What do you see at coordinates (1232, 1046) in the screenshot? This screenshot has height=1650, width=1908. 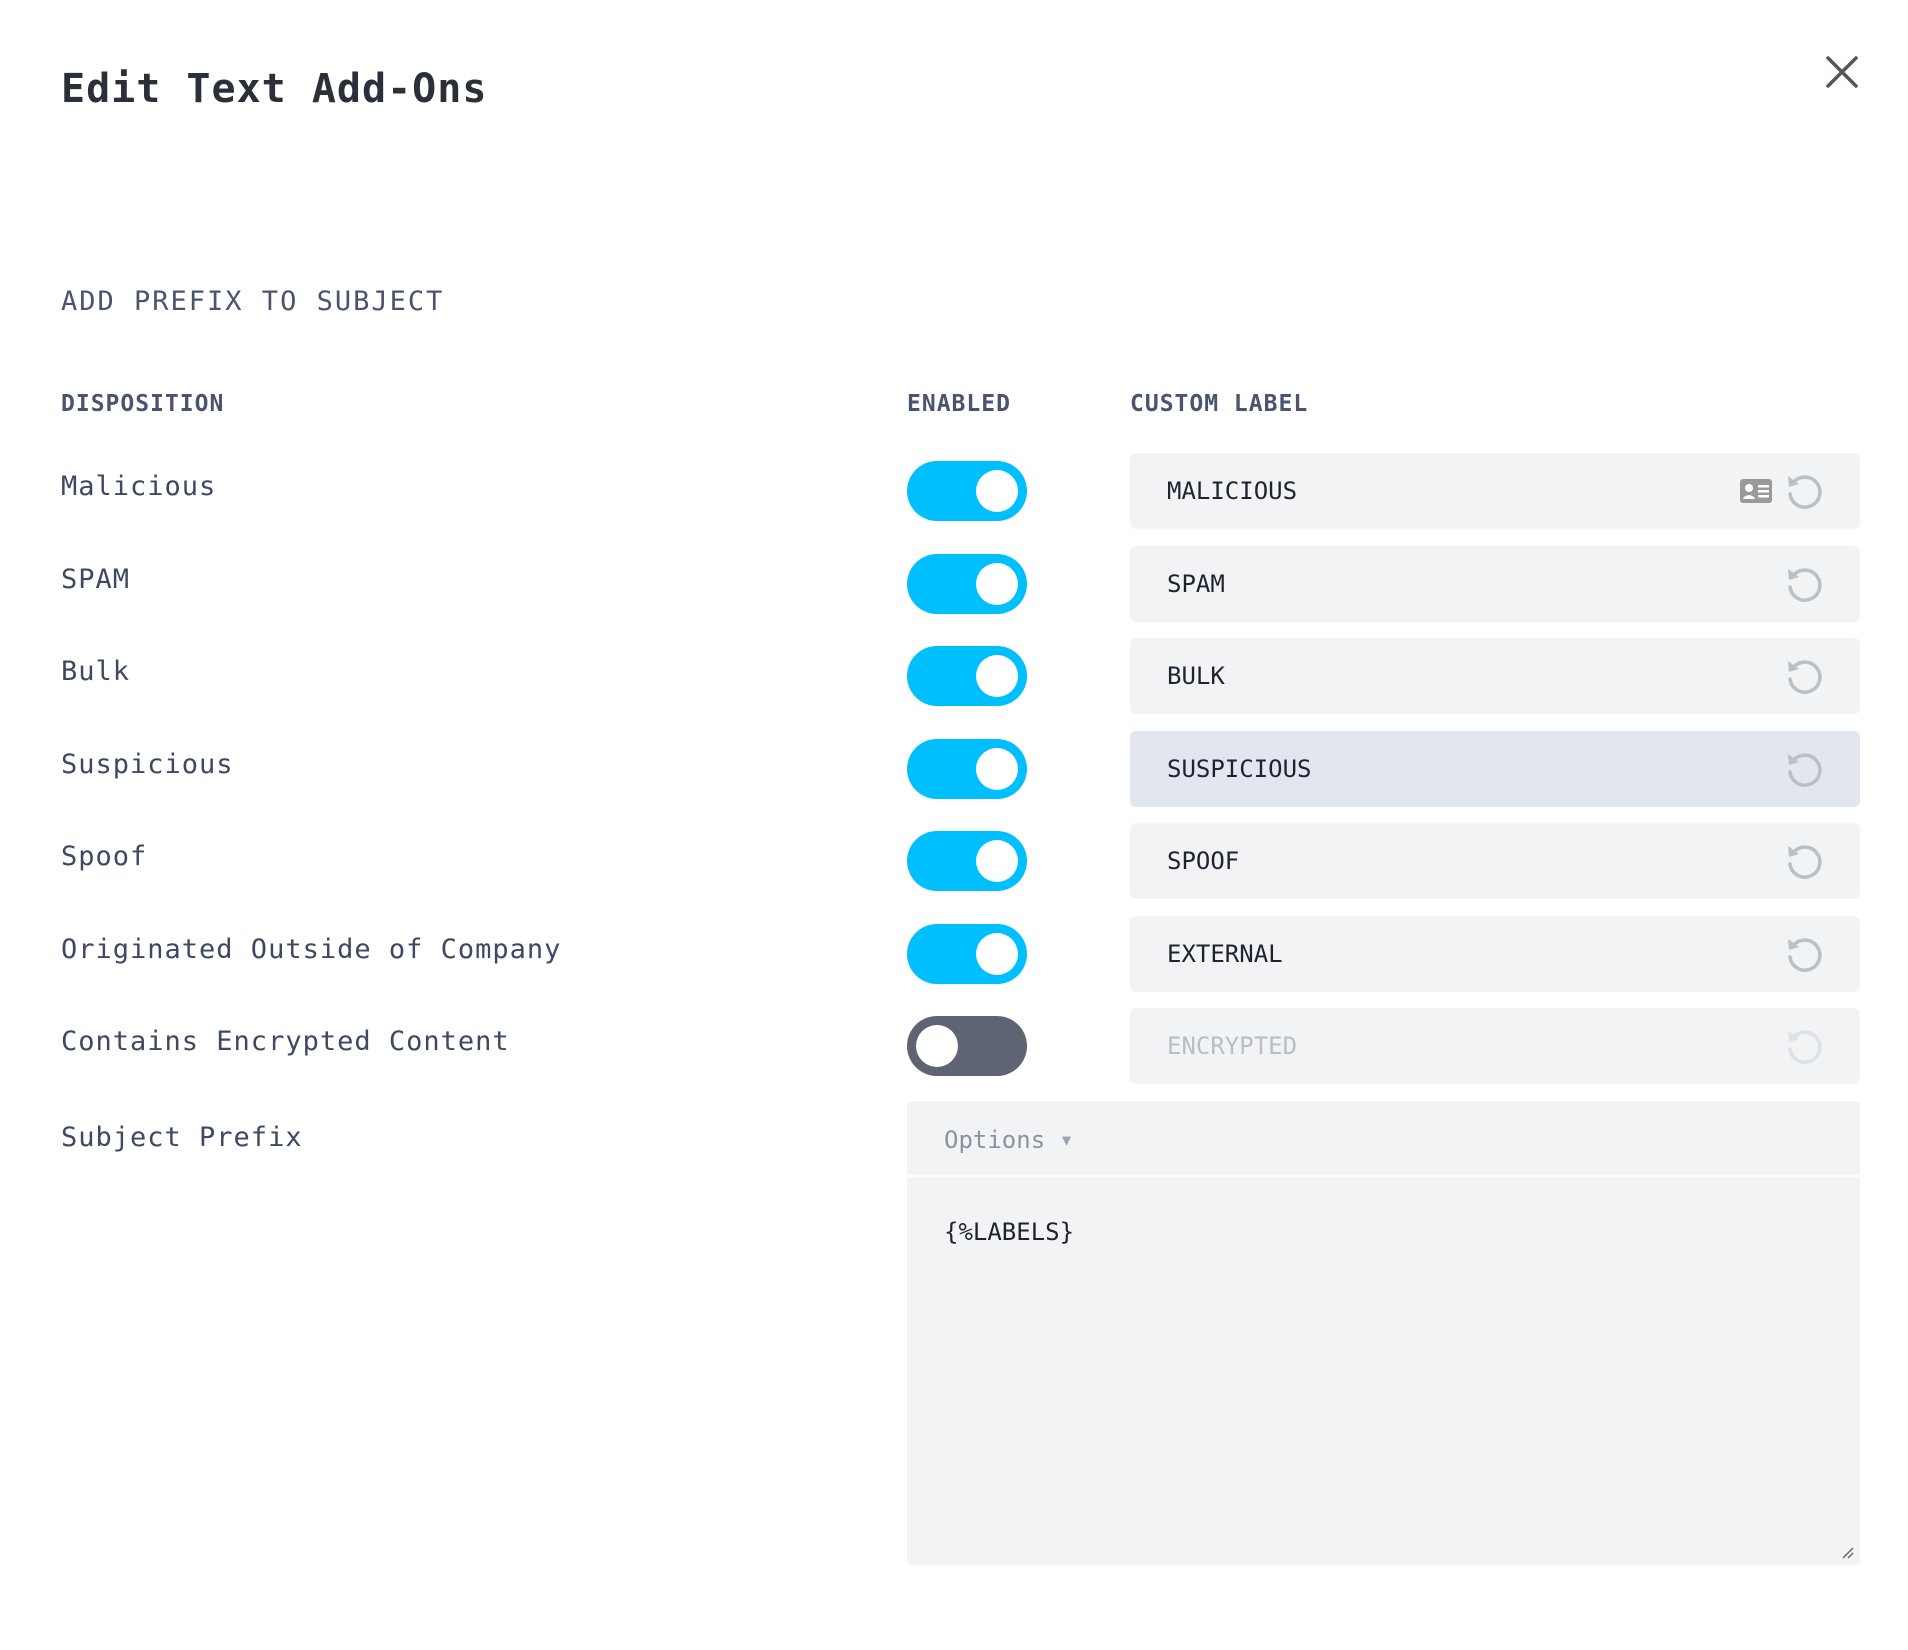 I see `custom-label-value: ENCRYPTED` at bounding box center [1232, 1046].